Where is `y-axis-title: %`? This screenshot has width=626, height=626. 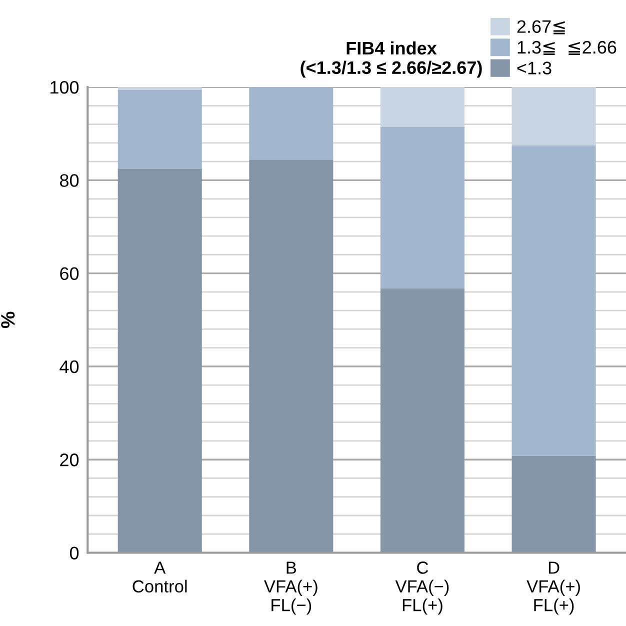
y-axis-title: % is located at coordinates (8, 320).